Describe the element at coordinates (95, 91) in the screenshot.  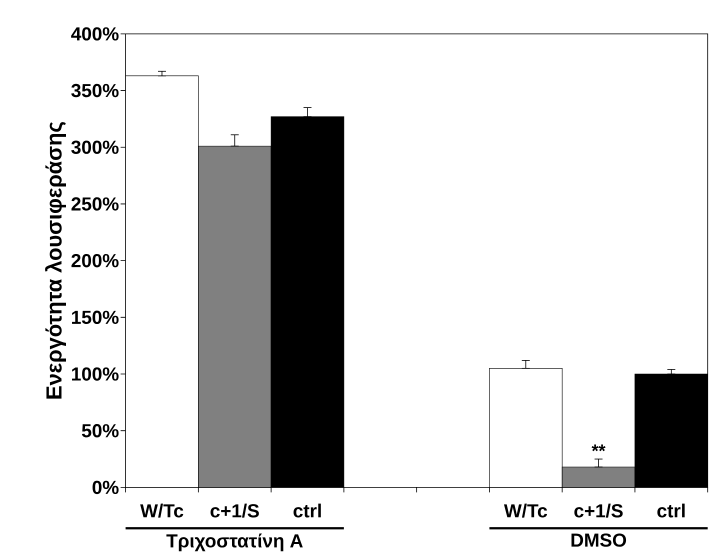
I see `y-tick-label: 350%` at that location.